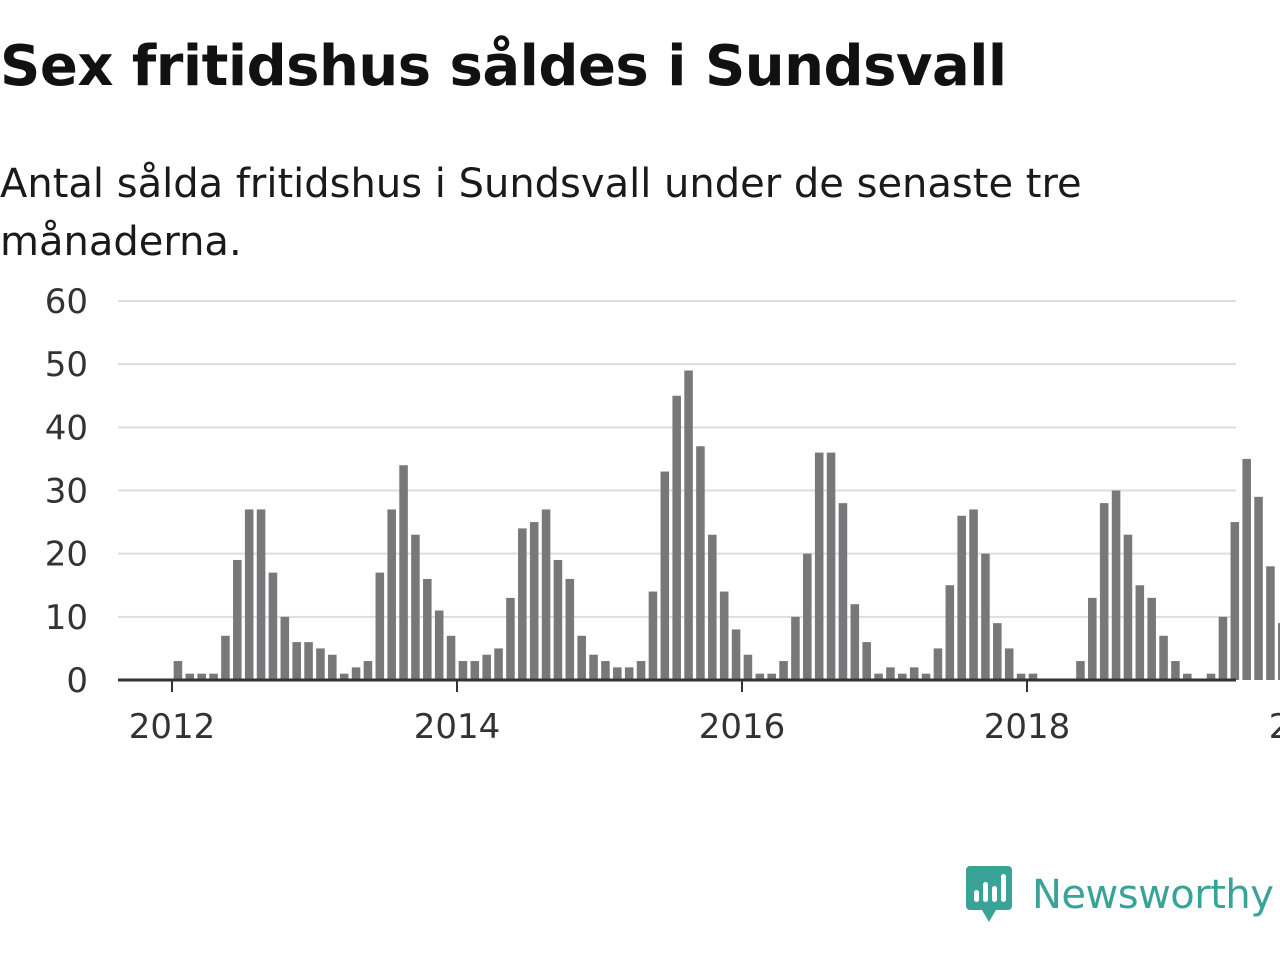  What do you see at coordinates (1274, 727) in the screenshot?
I see `x-tick-label: 2020` at bounding box center [1274, 727].